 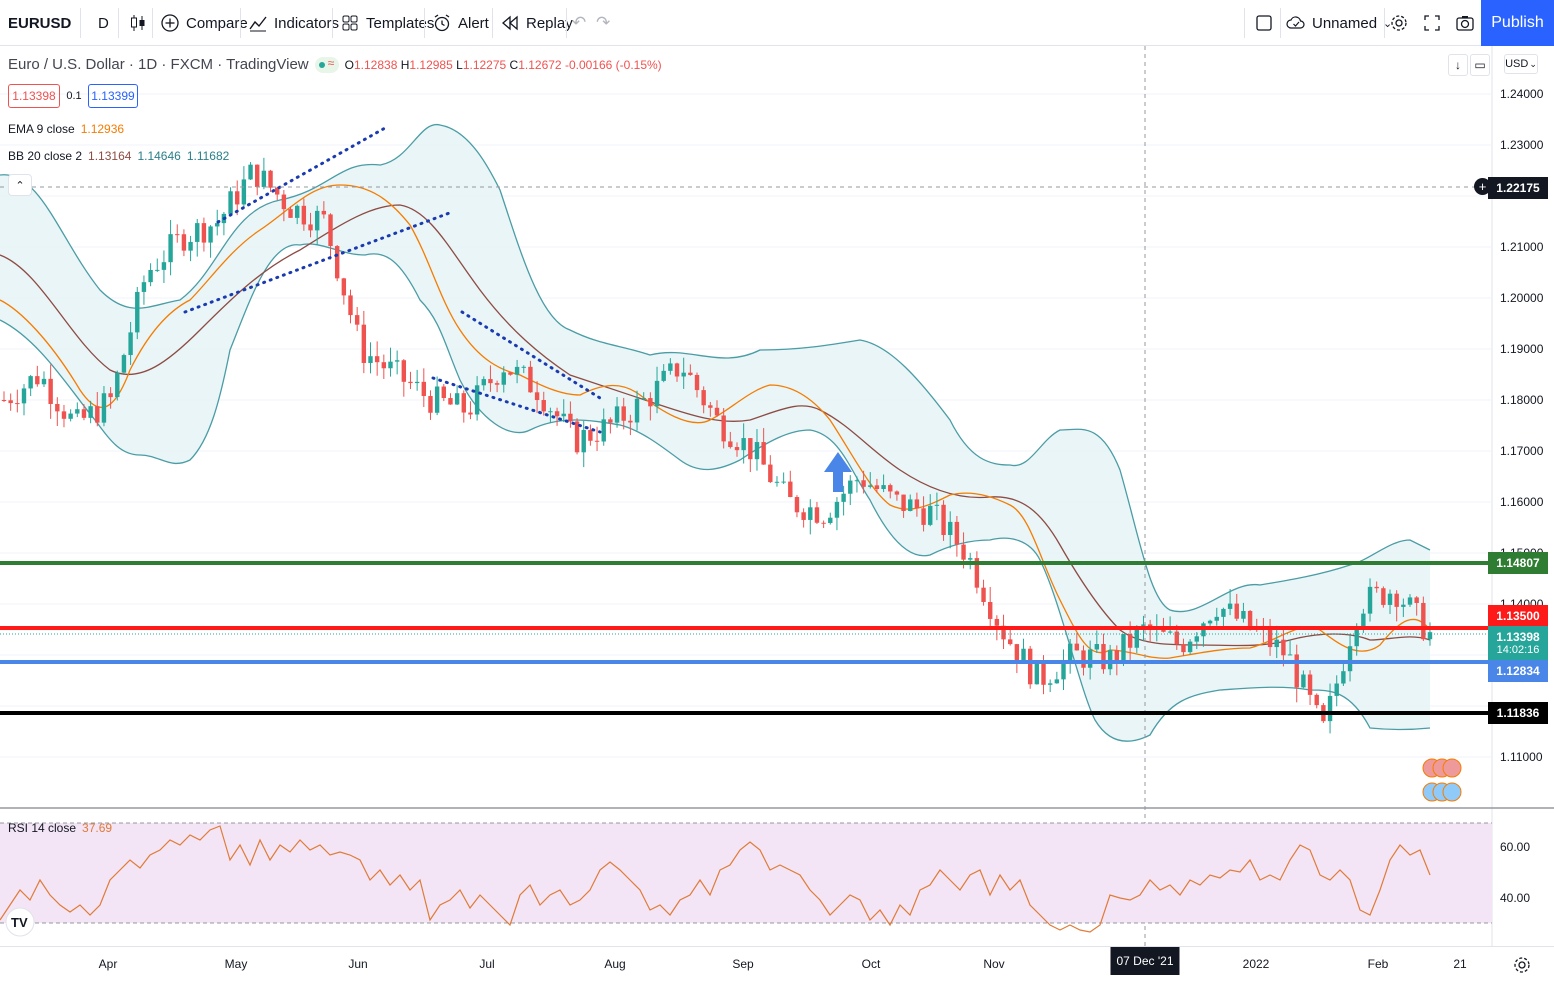 I want to click on ema-legend: EMA 9 close 1.12936, so click(x=66, y=129).